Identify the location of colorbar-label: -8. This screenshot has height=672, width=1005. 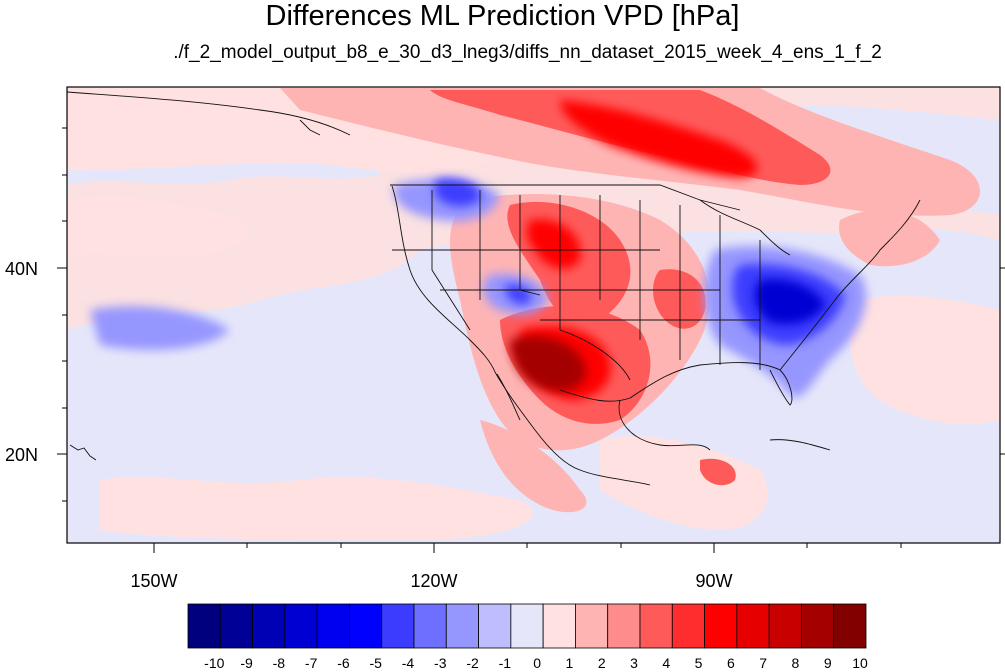
(279, 663).